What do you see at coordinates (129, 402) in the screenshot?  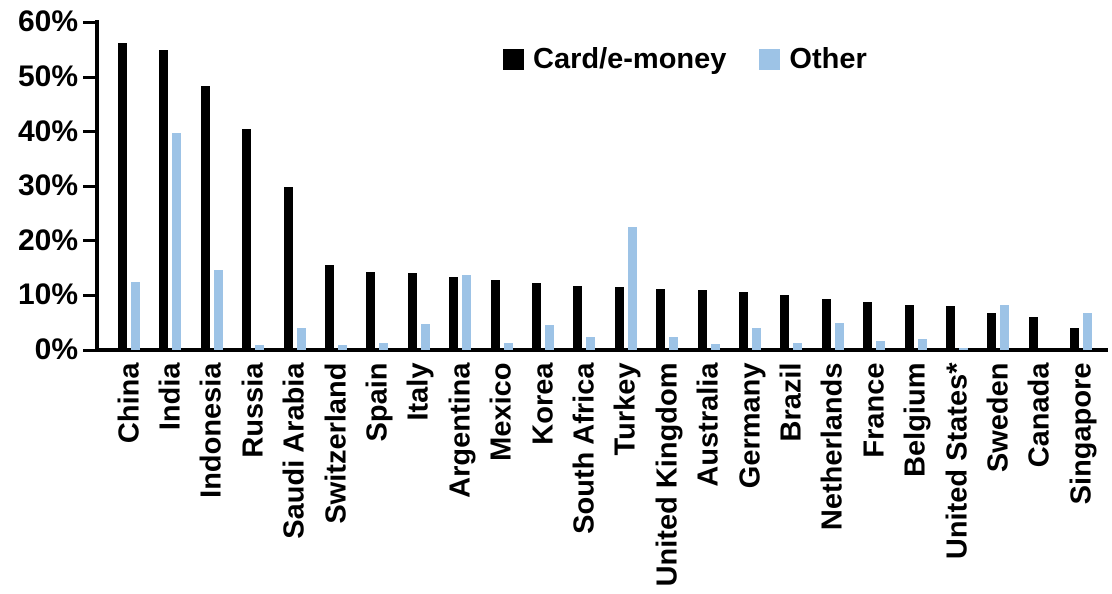 I see `x-axis-label-china: China` at bounding box center [129, 402].